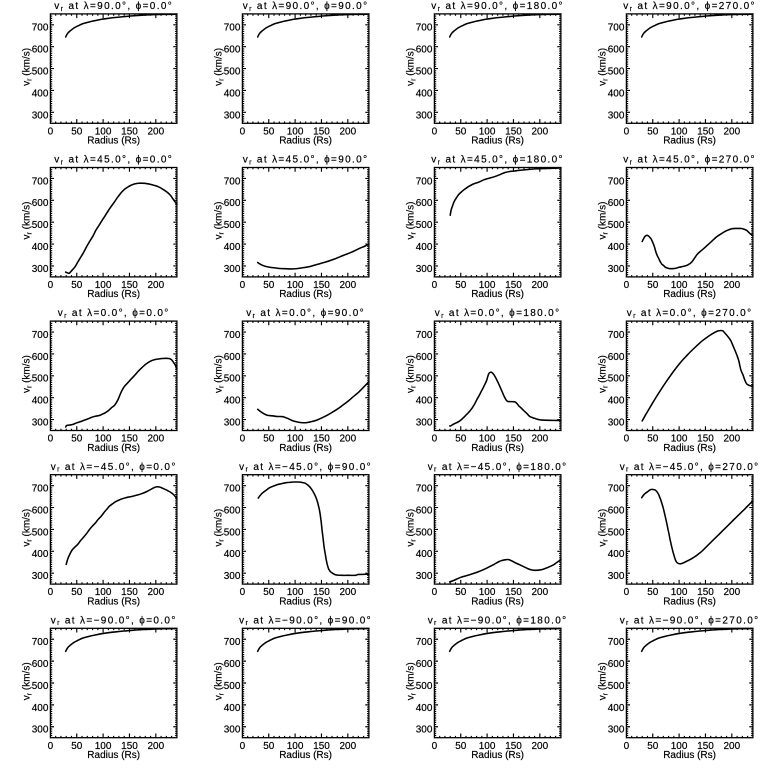 The image size is (768, 768). What do you see at coordinates (689, 161) in the screenshot?
I see `svg-text: vr at λ=45.0°, ϕ=270.0°` at bounding box center [689, 161].